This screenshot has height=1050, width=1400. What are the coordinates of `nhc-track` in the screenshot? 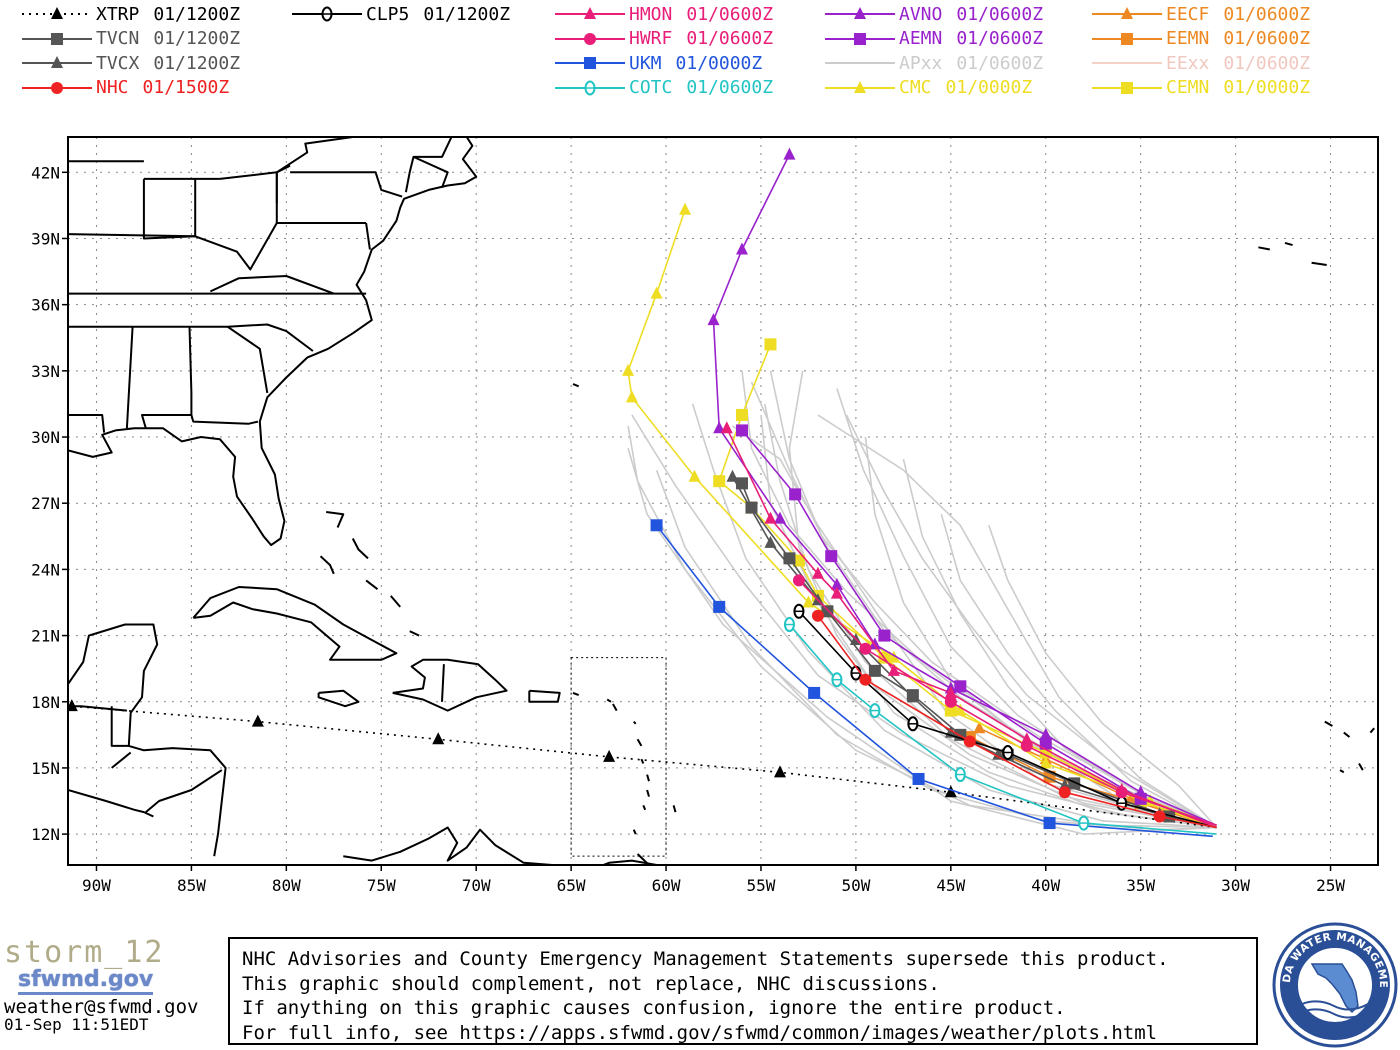 It's located at (1014, 719).